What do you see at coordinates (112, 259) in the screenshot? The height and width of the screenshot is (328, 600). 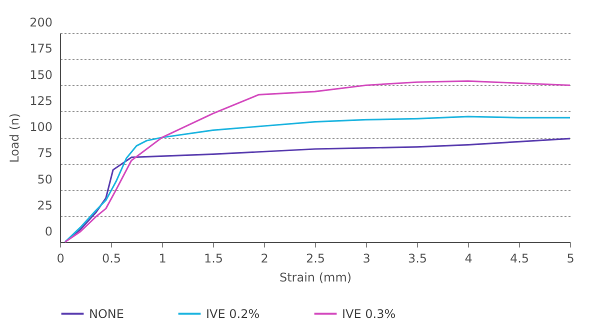 I see `x-tick-label: 0.5` at bounding box center [112, 259].